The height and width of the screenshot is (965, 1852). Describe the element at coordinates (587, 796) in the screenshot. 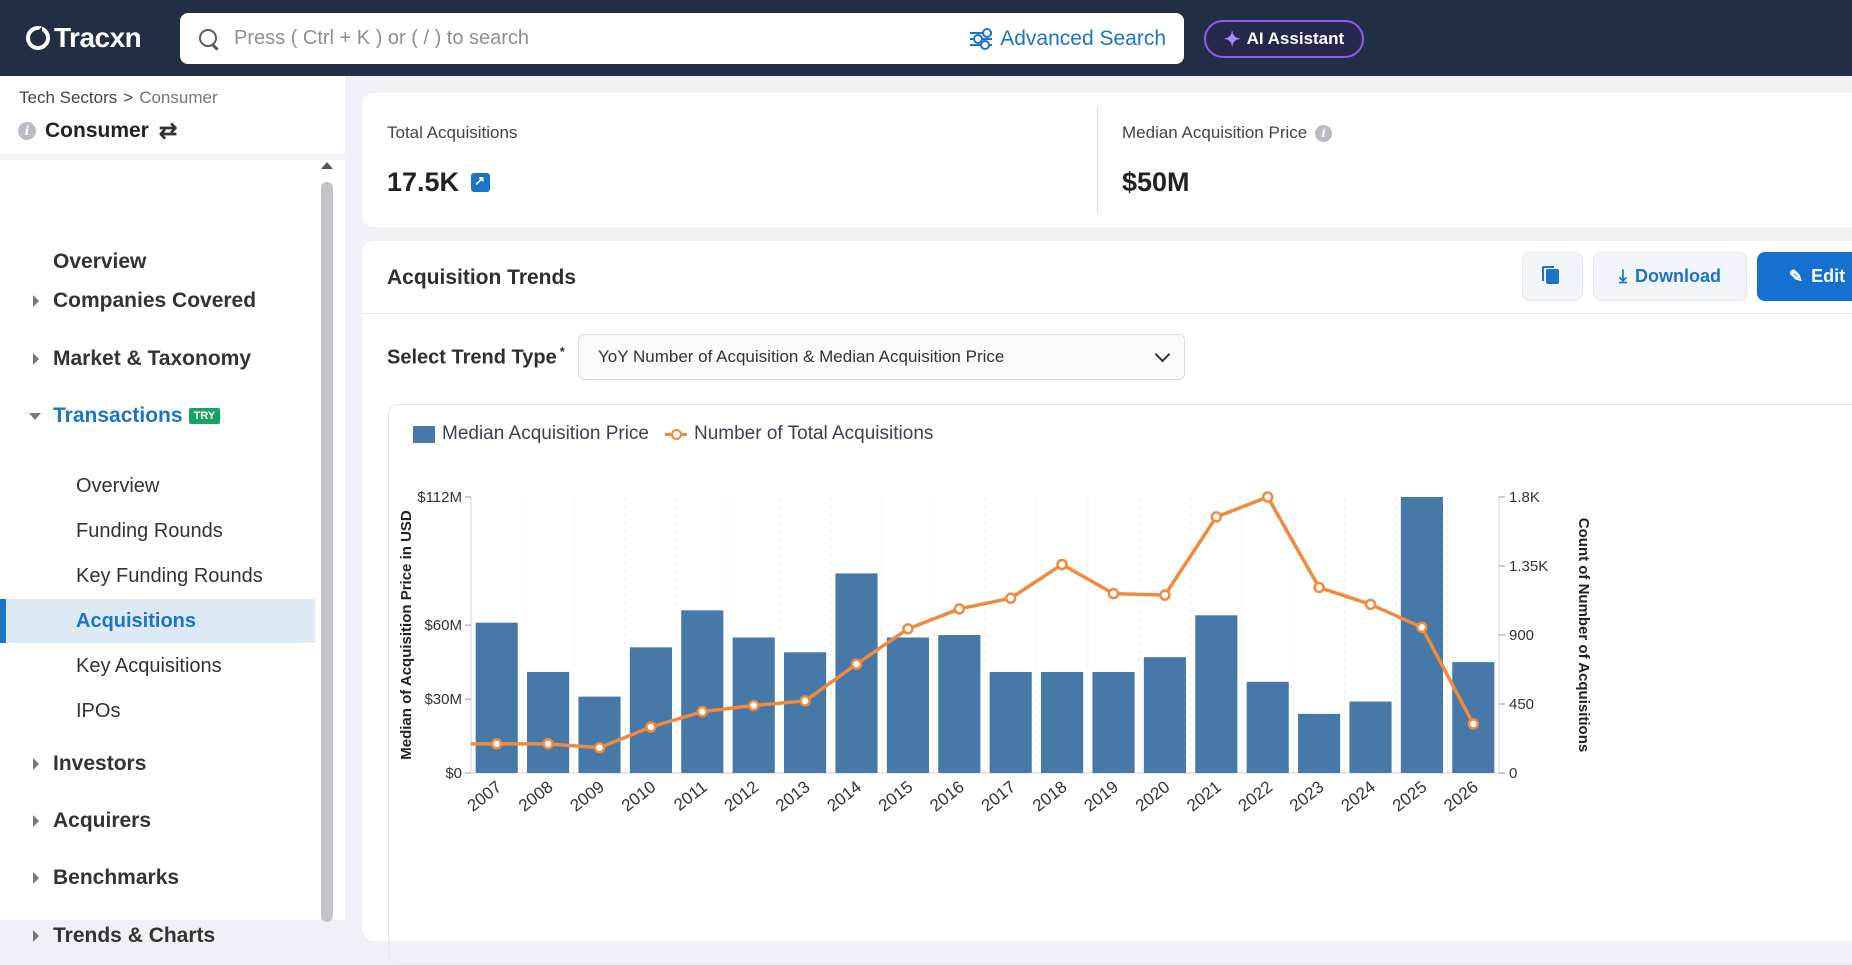

I see `x-tick-label: 2009` at that location.